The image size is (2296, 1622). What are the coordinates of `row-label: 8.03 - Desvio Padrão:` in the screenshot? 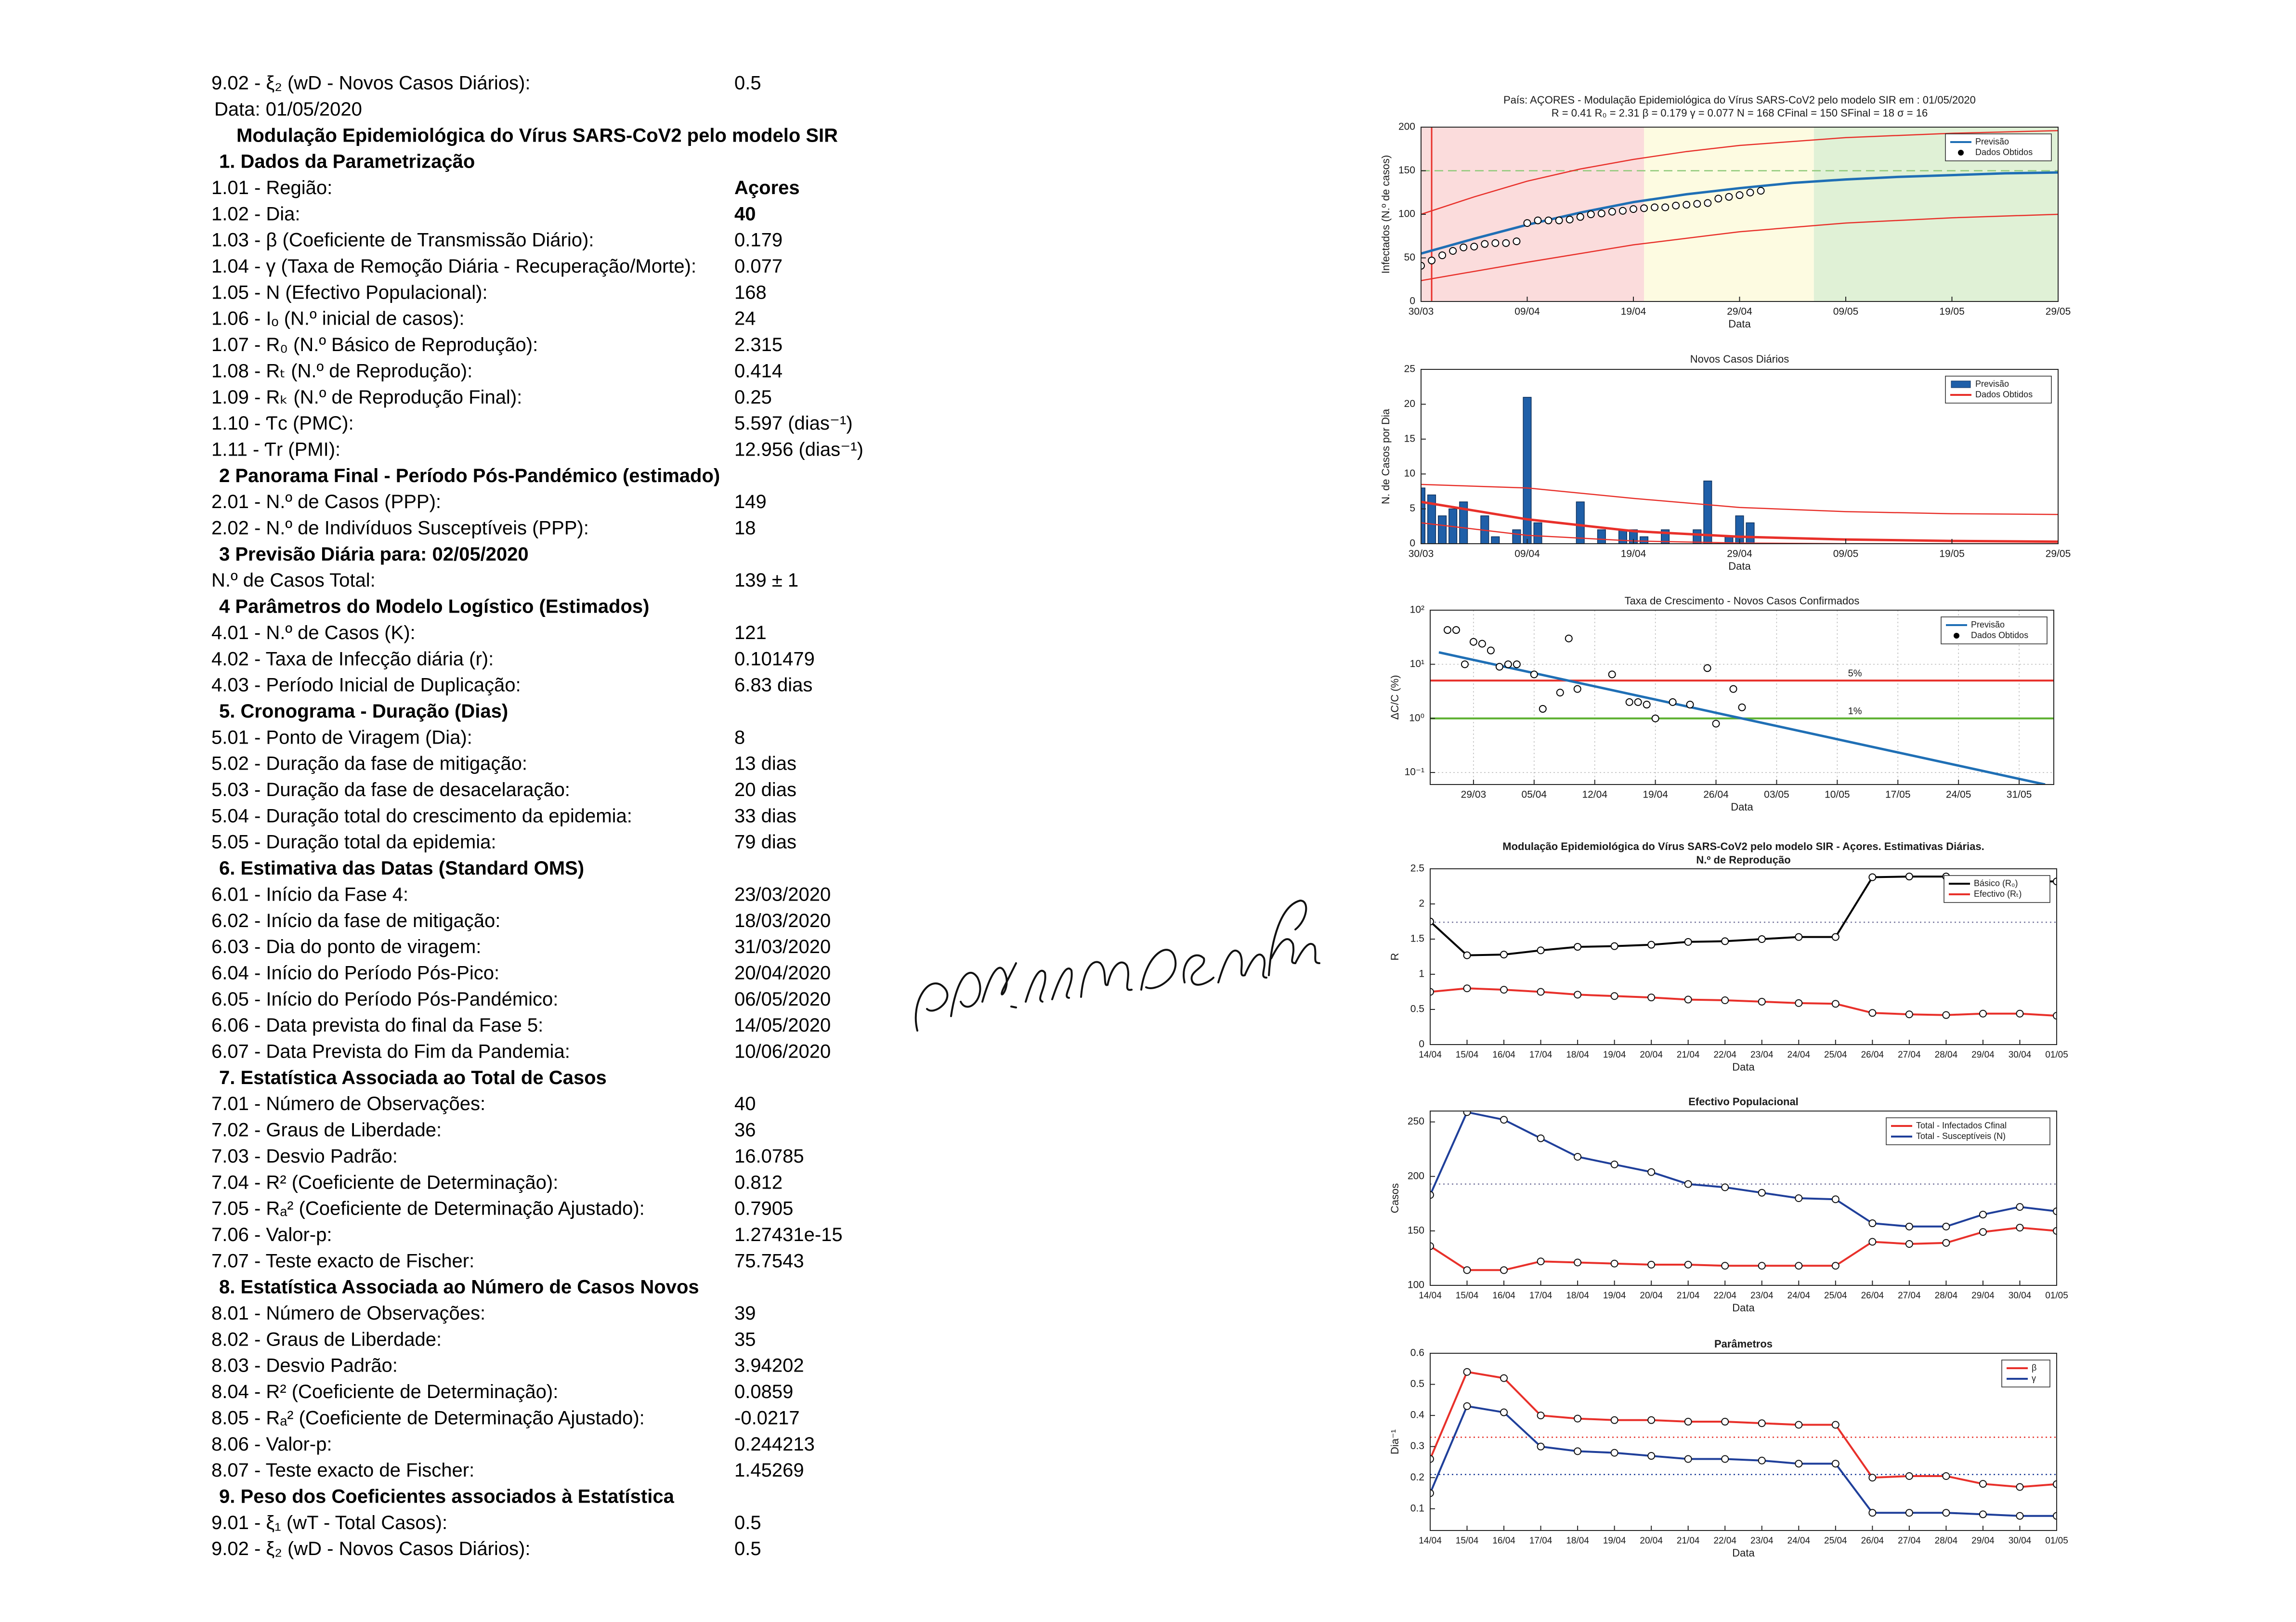 It's located at (304, 1365).